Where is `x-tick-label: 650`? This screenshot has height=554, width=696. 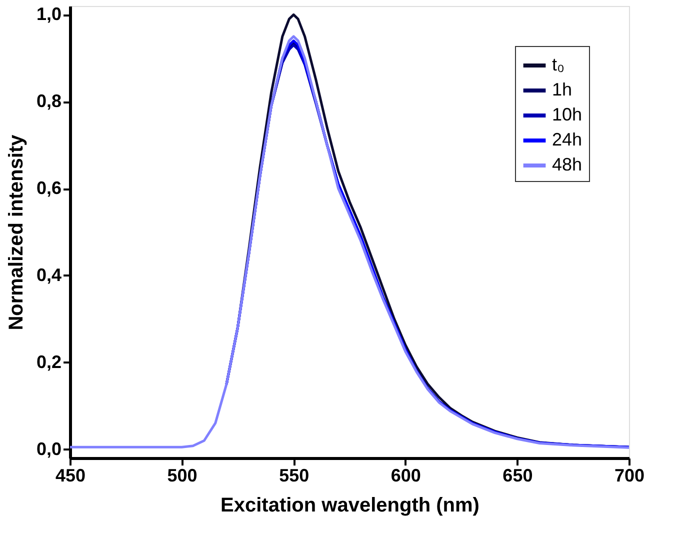 x-tick-label: 650 is located at coordinates (517, 476).